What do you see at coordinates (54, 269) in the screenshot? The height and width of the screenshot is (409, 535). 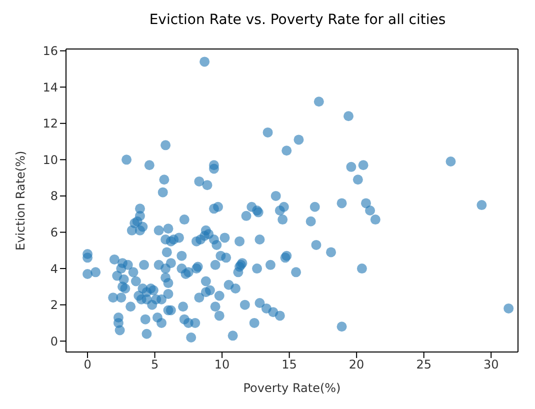 I see `y-tick-label: 4` at bounding box center [54, 269].